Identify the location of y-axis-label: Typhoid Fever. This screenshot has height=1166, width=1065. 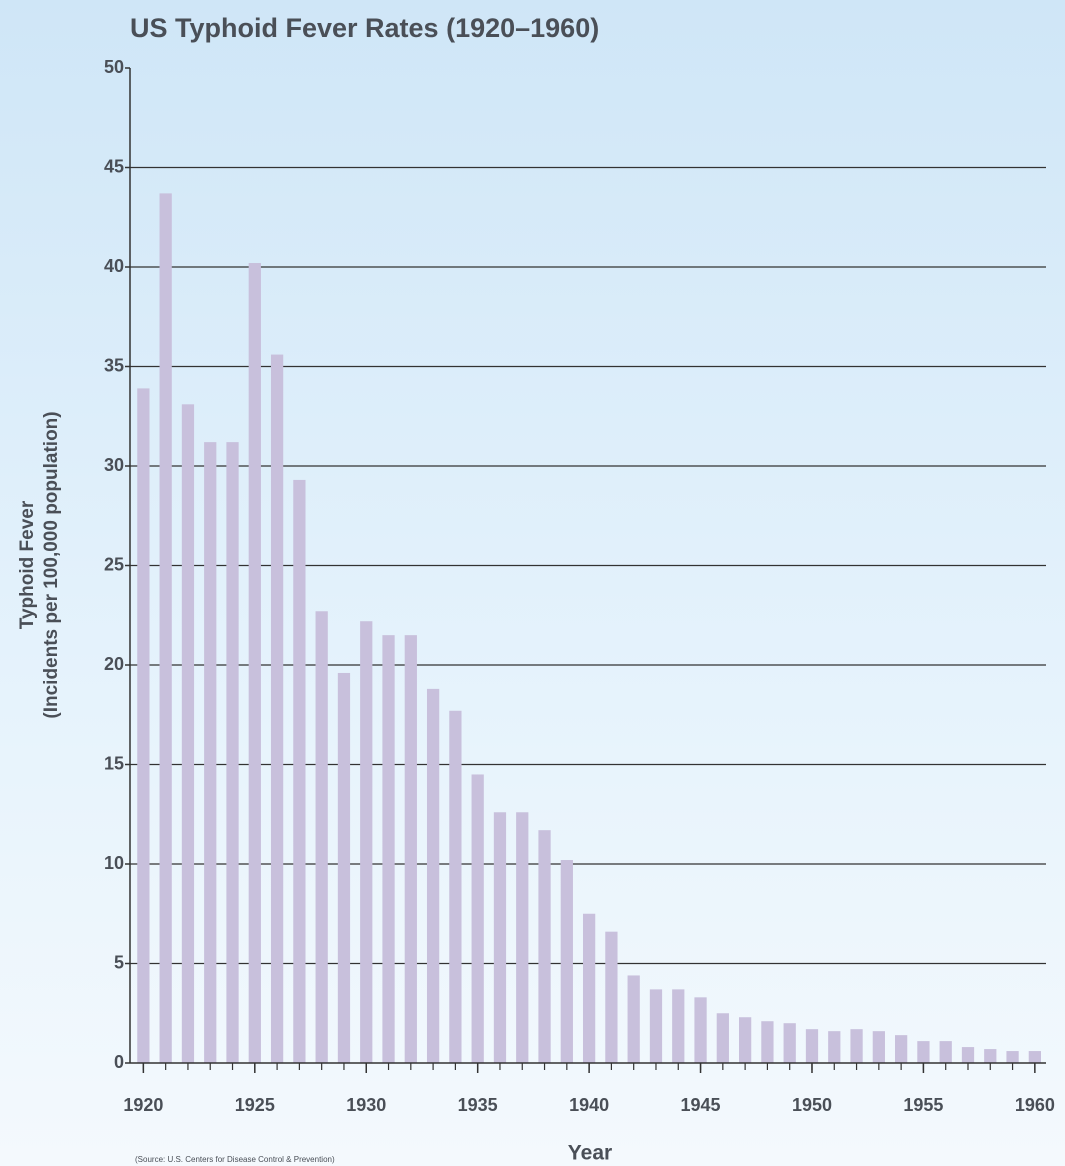
(27, 564).